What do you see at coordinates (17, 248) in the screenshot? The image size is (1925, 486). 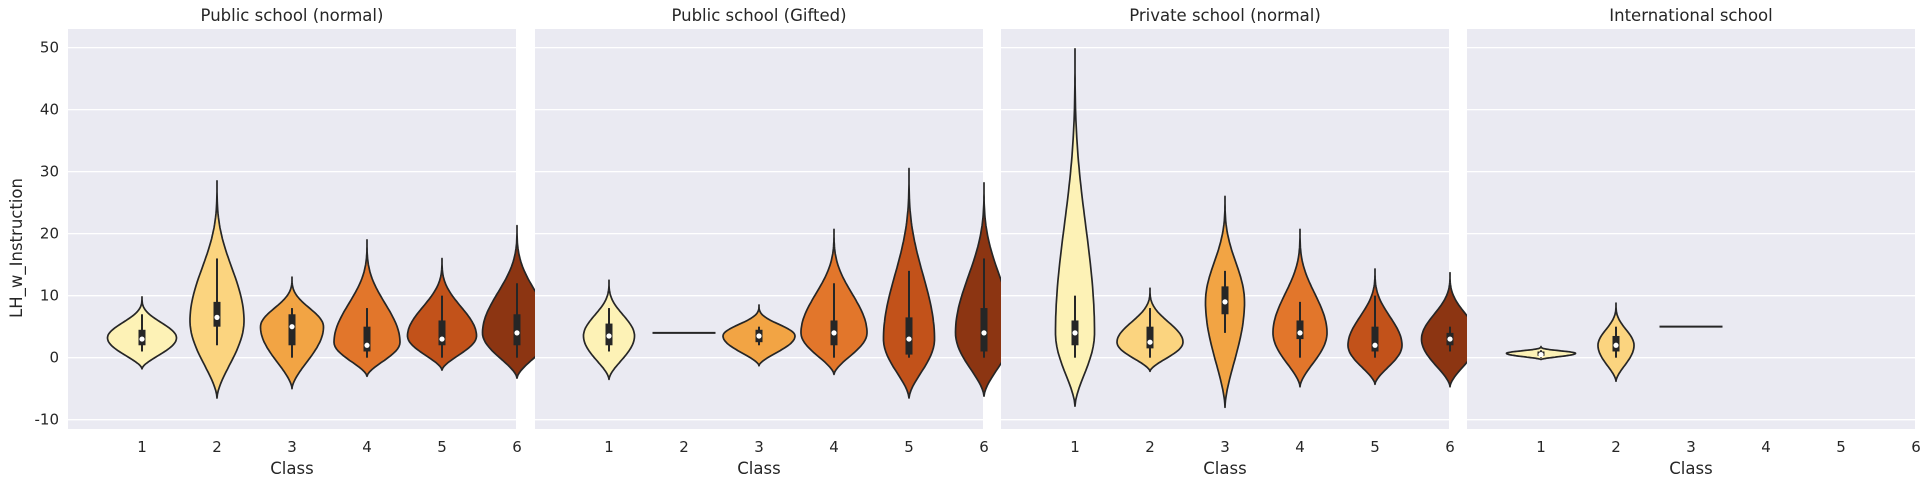 I see `y-axis-label: LH_w_Instruction` at bounding box center [17, 248].